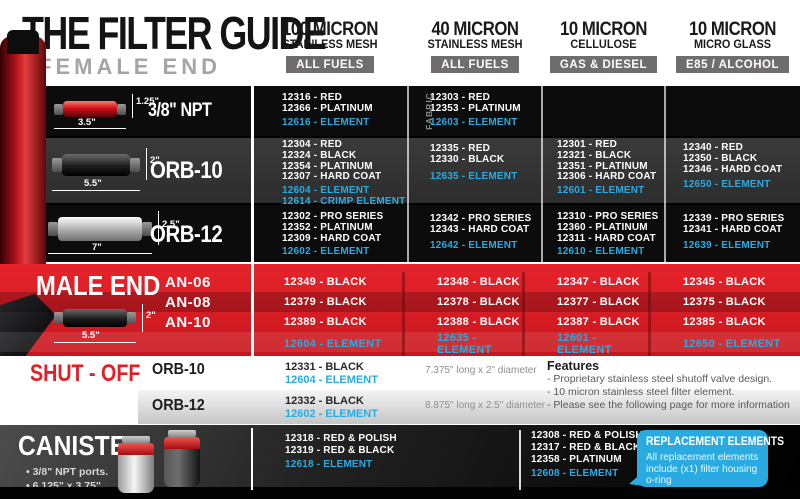 The height and width of the screenshot is (499, 800). What do you see at coordinates (732, 45) in the screenshot?
I see `column-subtitle: MICRO GLASS` at bounding box center [732, 45].